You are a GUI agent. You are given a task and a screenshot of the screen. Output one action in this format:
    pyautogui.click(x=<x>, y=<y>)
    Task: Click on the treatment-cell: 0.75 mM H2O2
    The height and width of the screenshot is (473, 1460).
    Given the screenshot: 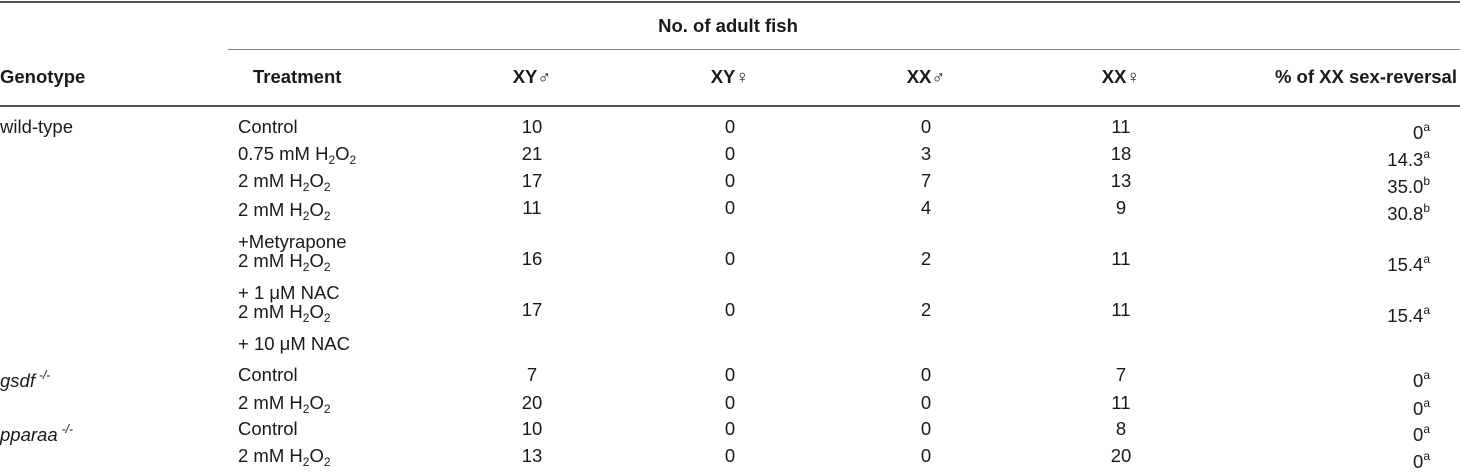 What is the action you would take?
    pyautogui.click(x=297, y=157)
    